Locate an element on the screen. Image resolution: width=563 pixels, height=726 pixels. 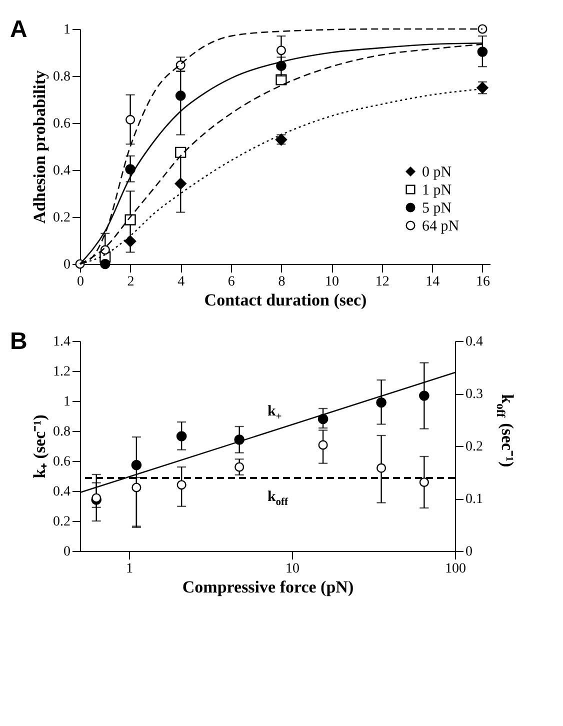
chart-title: B is located at coordinates (19, 341).